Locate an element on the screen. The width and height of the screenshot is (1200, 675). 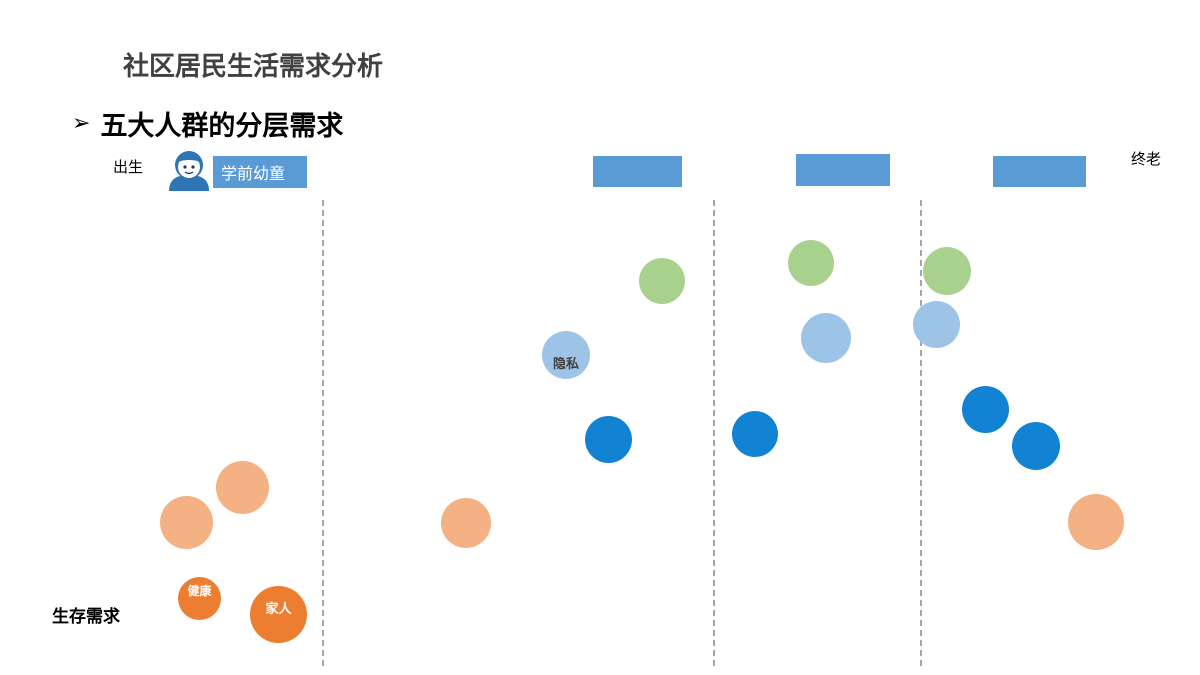
need-bubble-health: 健康 is located at coordinates (199, 598).